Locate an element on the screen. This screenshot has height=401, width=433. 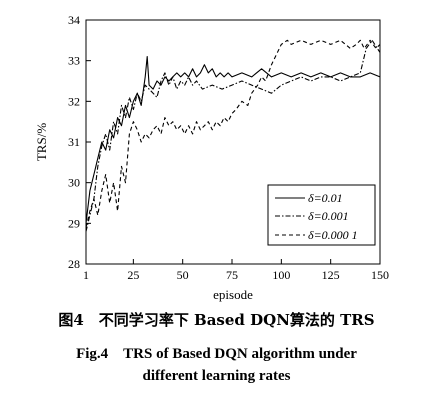
y-tick-label: 32 is located at coordinates (74, 101).